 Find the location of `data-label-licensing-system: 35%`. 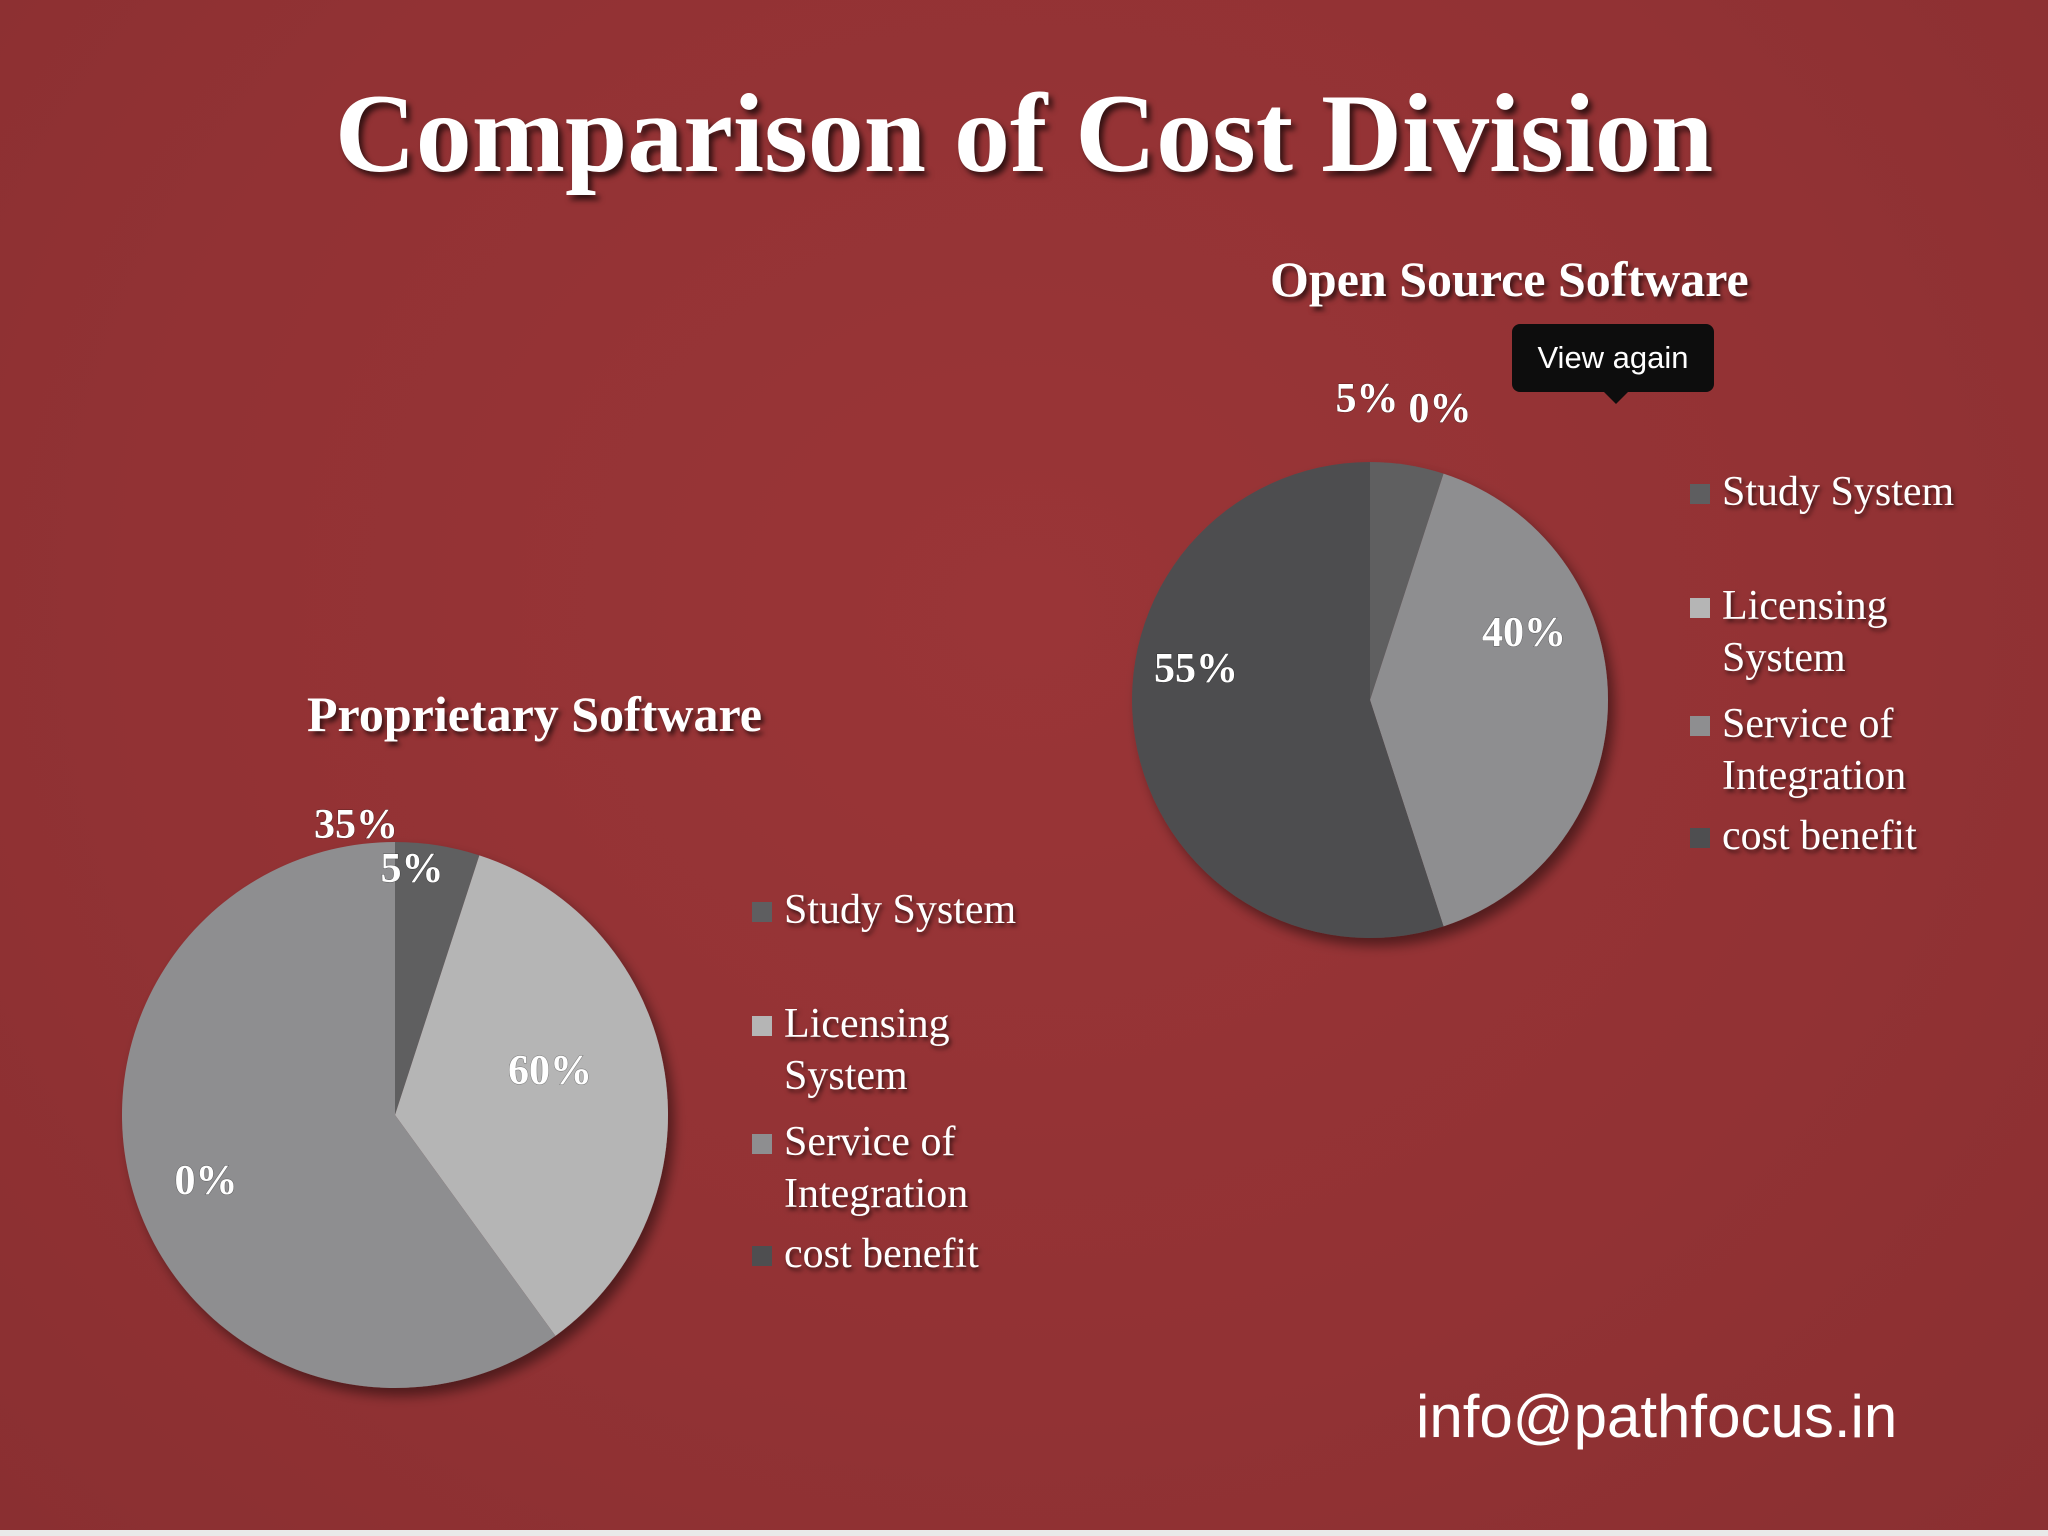

data-label-licensing-system: 35% is located at coordinates (356, 825).